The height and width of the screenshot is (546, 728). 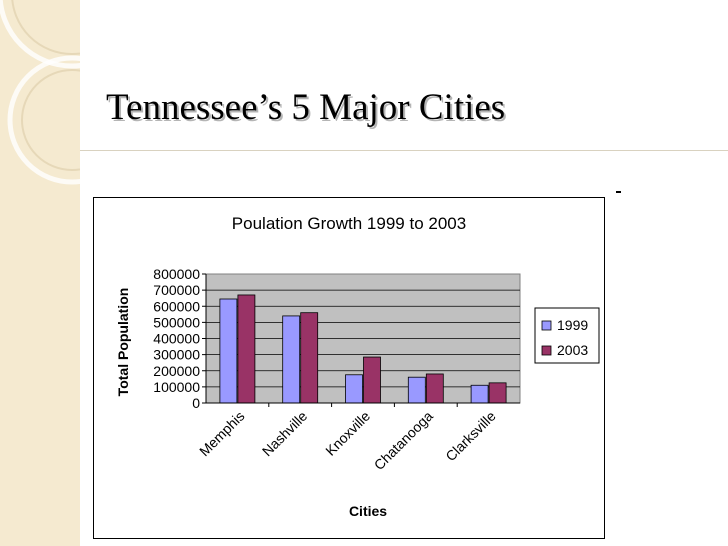 I want to click on bar-2003-nashville, so click(x=309, y=358).